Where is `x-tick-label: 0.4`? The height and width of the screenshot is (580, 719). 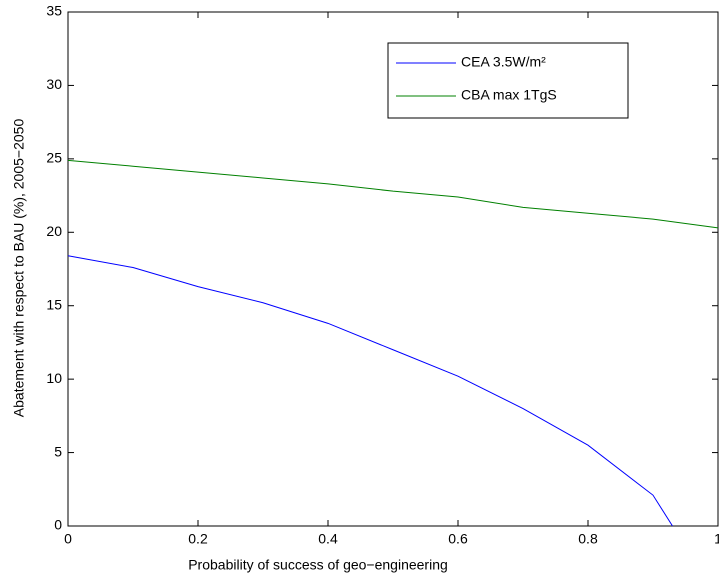 x-tick-label: 0.4 is located at coordinates (328, 539).